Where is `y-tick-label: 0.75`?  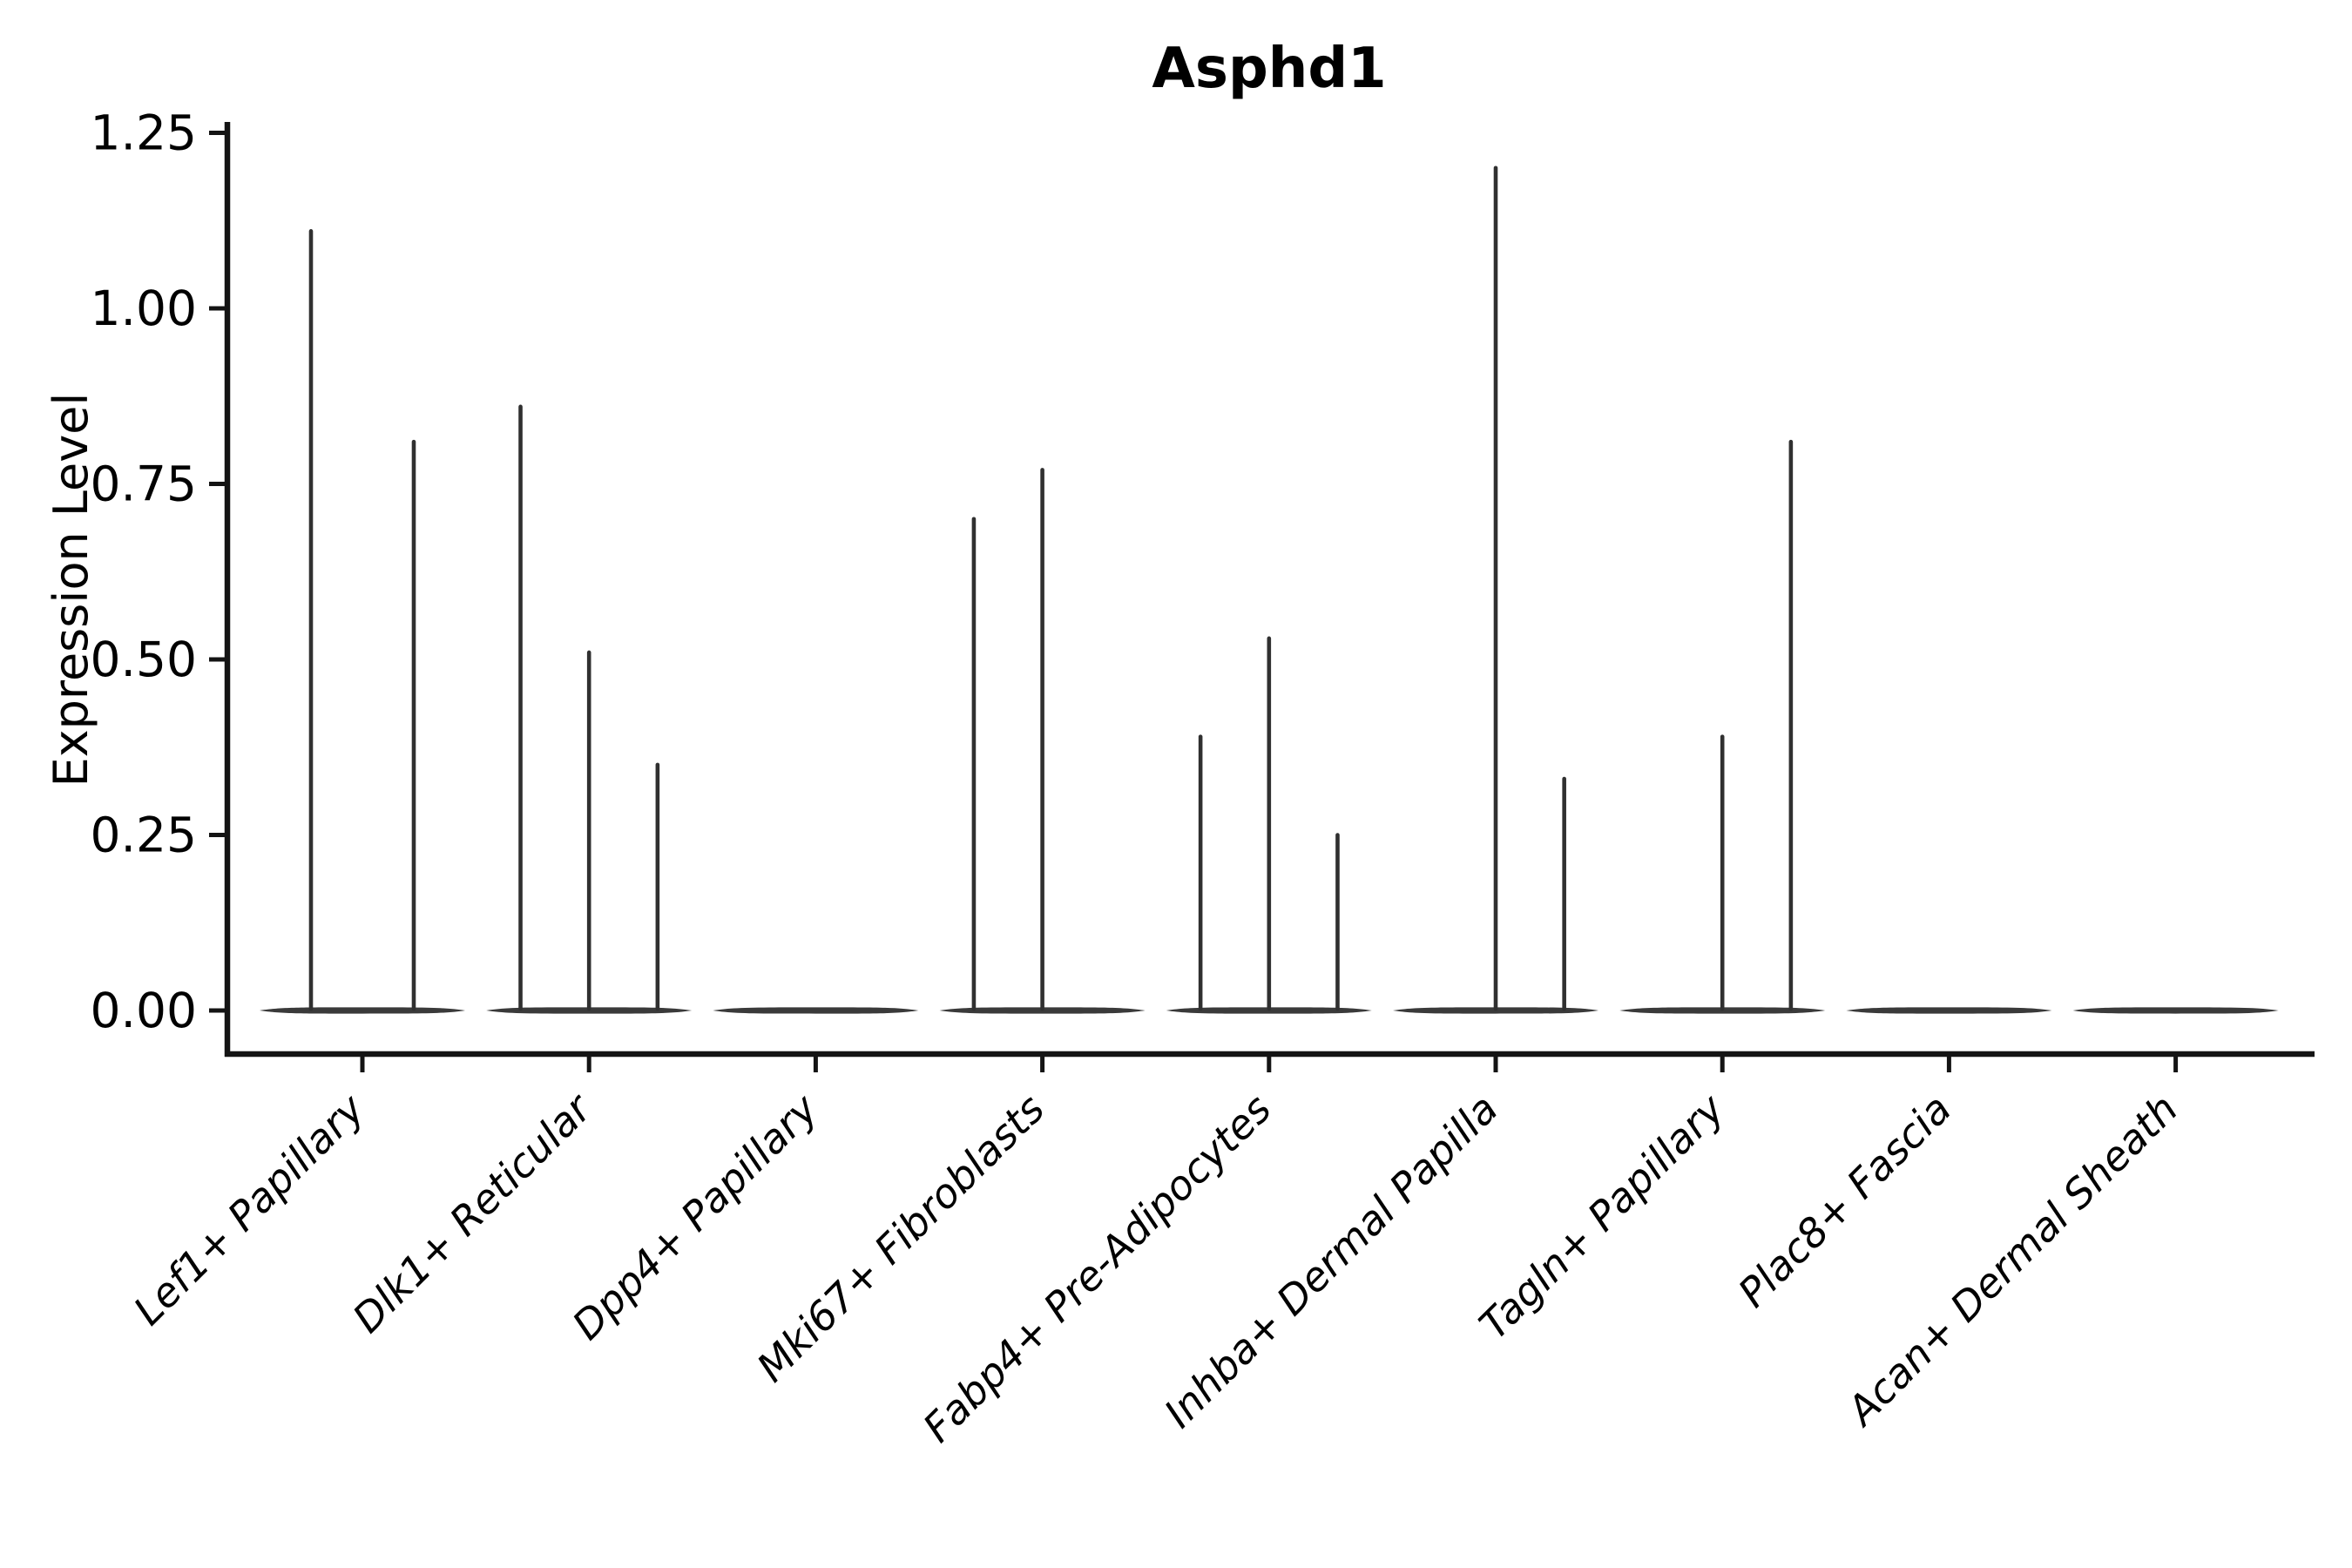 y-tick-label: 0.75 is located at coordinates (144, 484).